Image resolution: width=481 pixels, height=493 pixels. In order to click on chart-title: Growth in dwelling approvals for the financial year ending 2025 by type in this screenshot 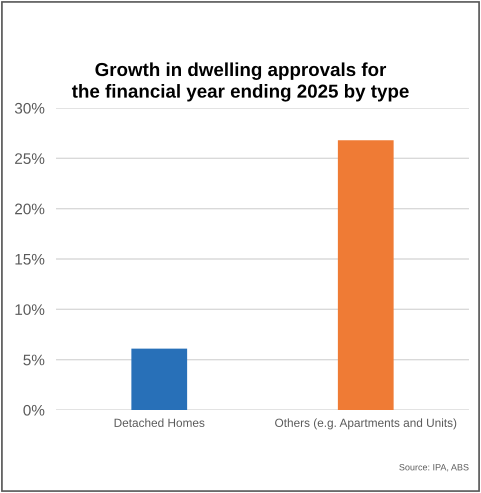, I will do `click(240, 82)`.